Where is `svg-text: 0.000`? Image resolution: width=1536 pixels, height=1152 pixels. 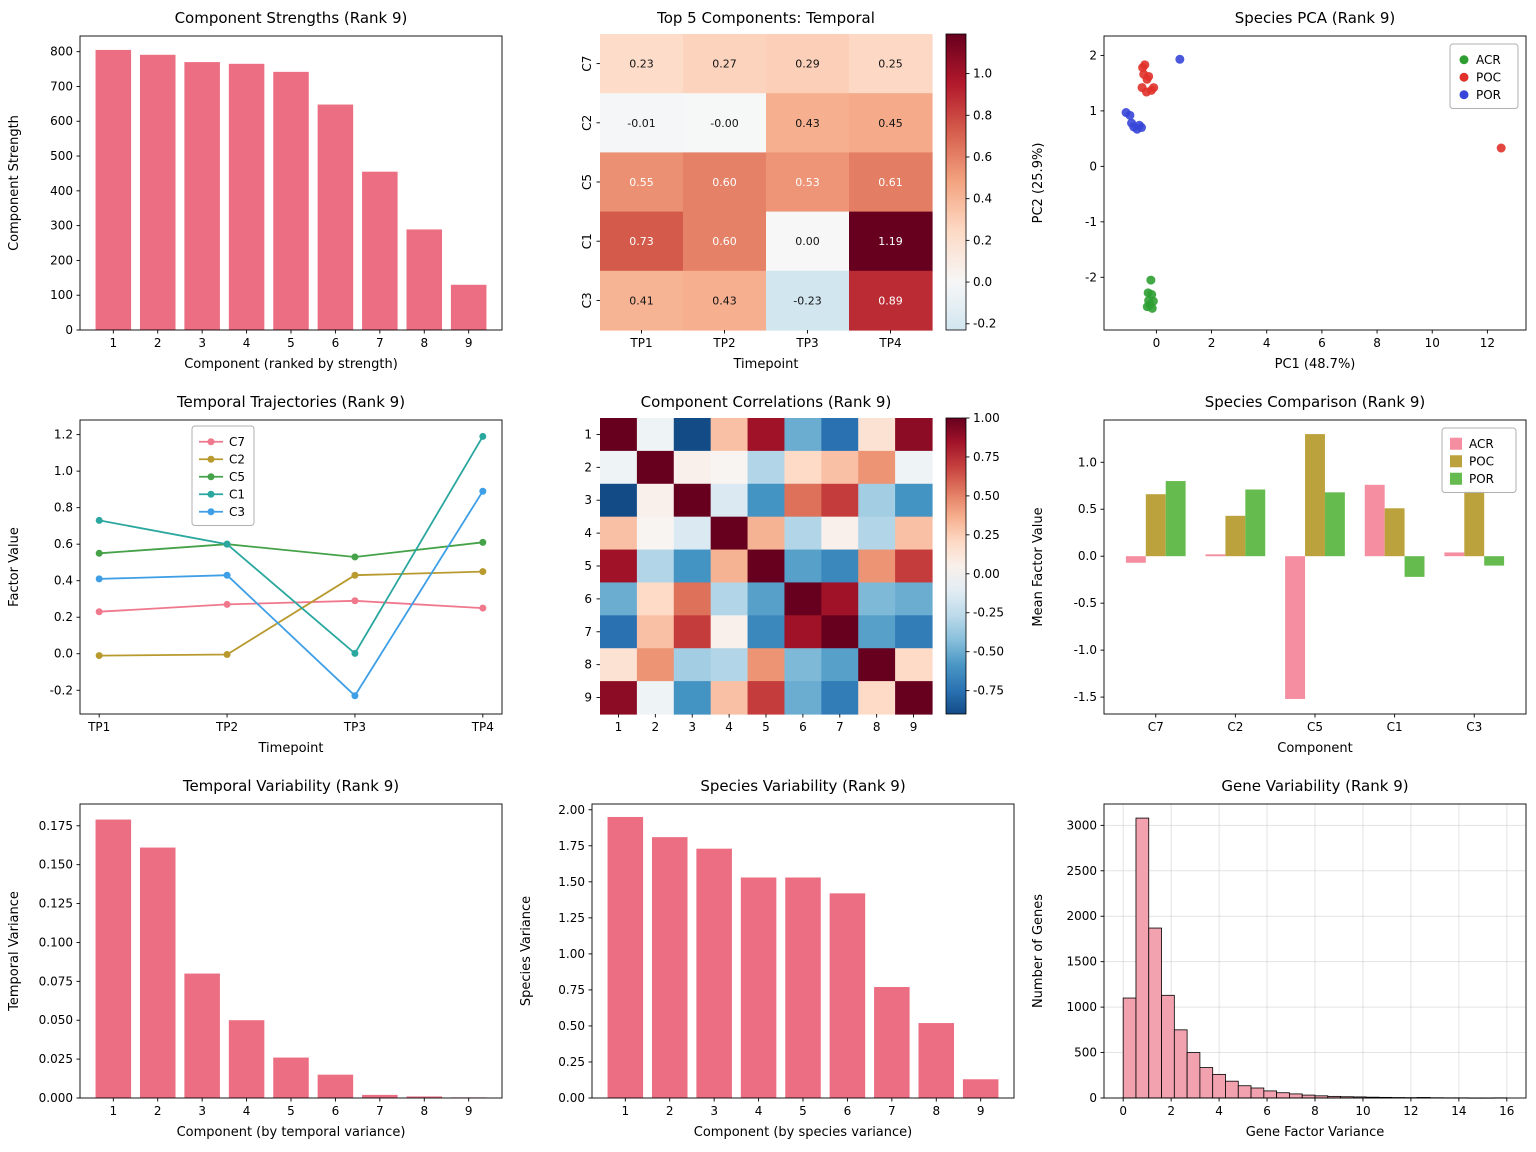
svg-text: 0.000 is located at coordinates (56, 1098).